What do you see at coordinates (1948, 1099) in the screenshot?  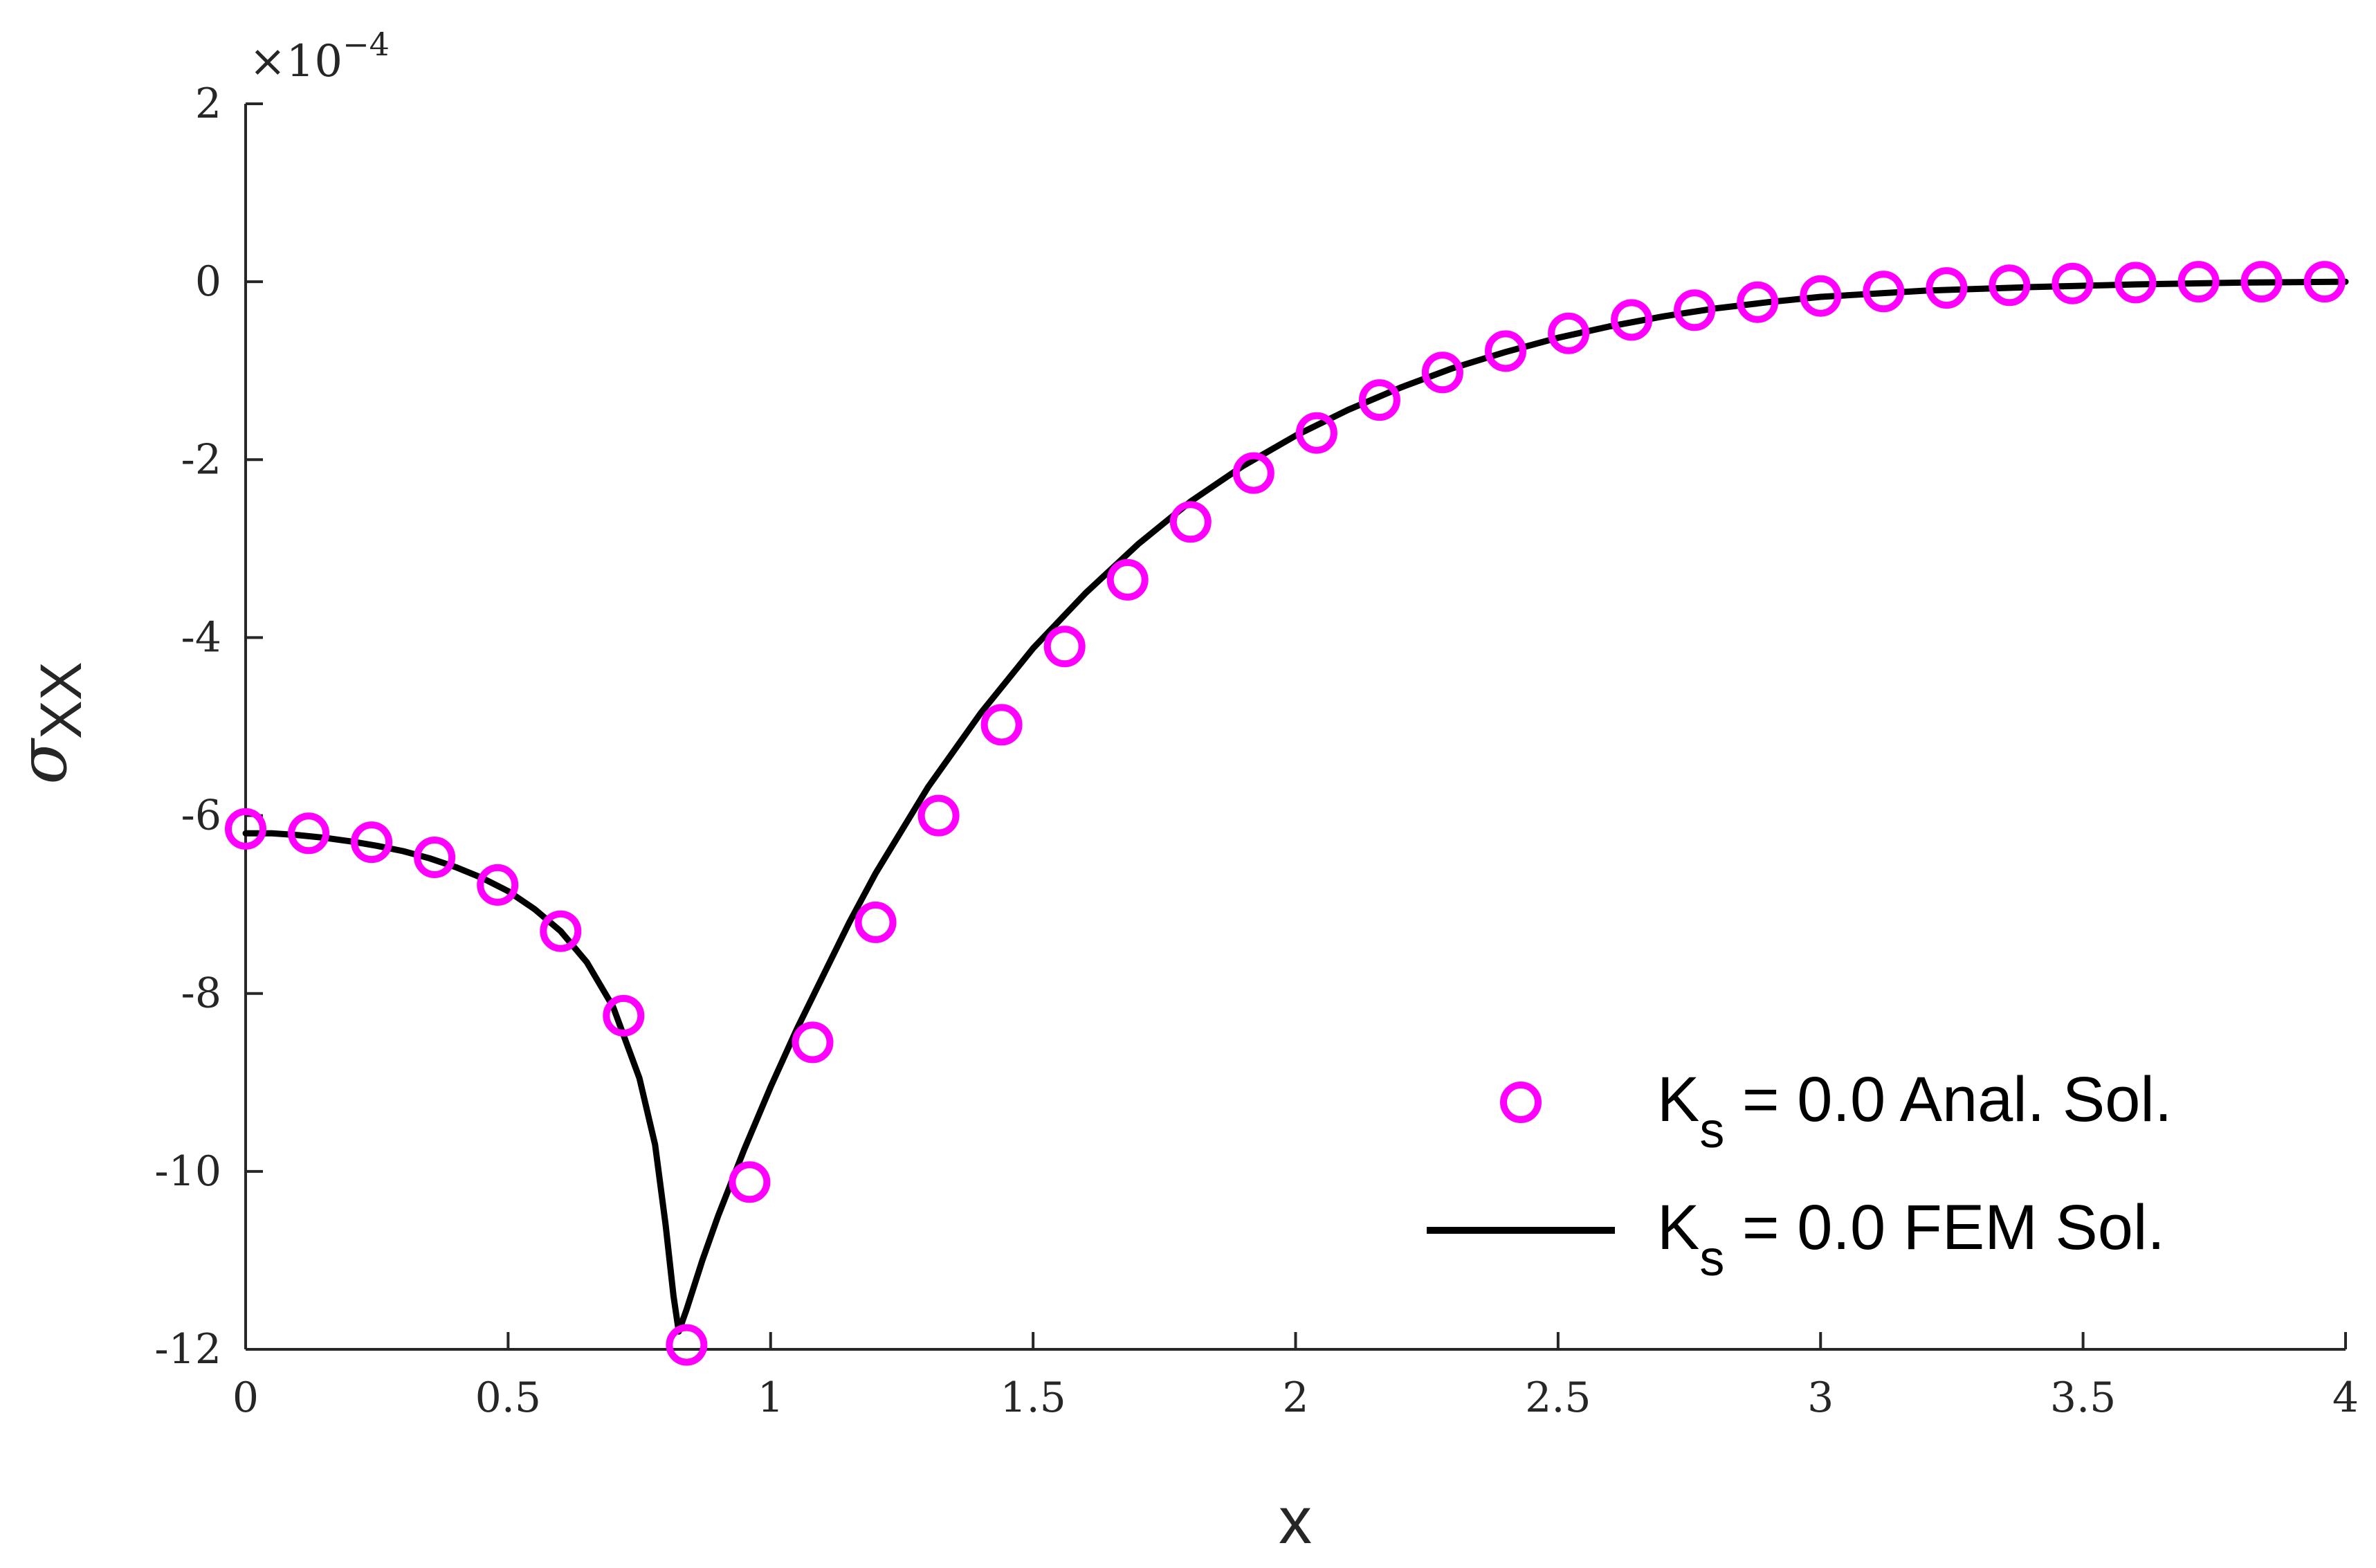 I see `legend-label-analytical-rest: = 0.0 Anal. Sol.` at bounding box center [1948, 1099].